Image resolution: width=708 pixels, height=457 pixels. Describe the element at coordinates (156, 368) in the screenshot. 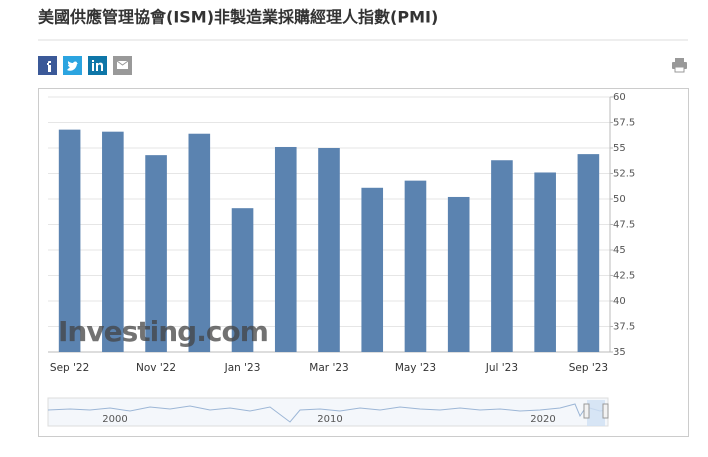

I see `x-tick-label: Nov '22` at that location.